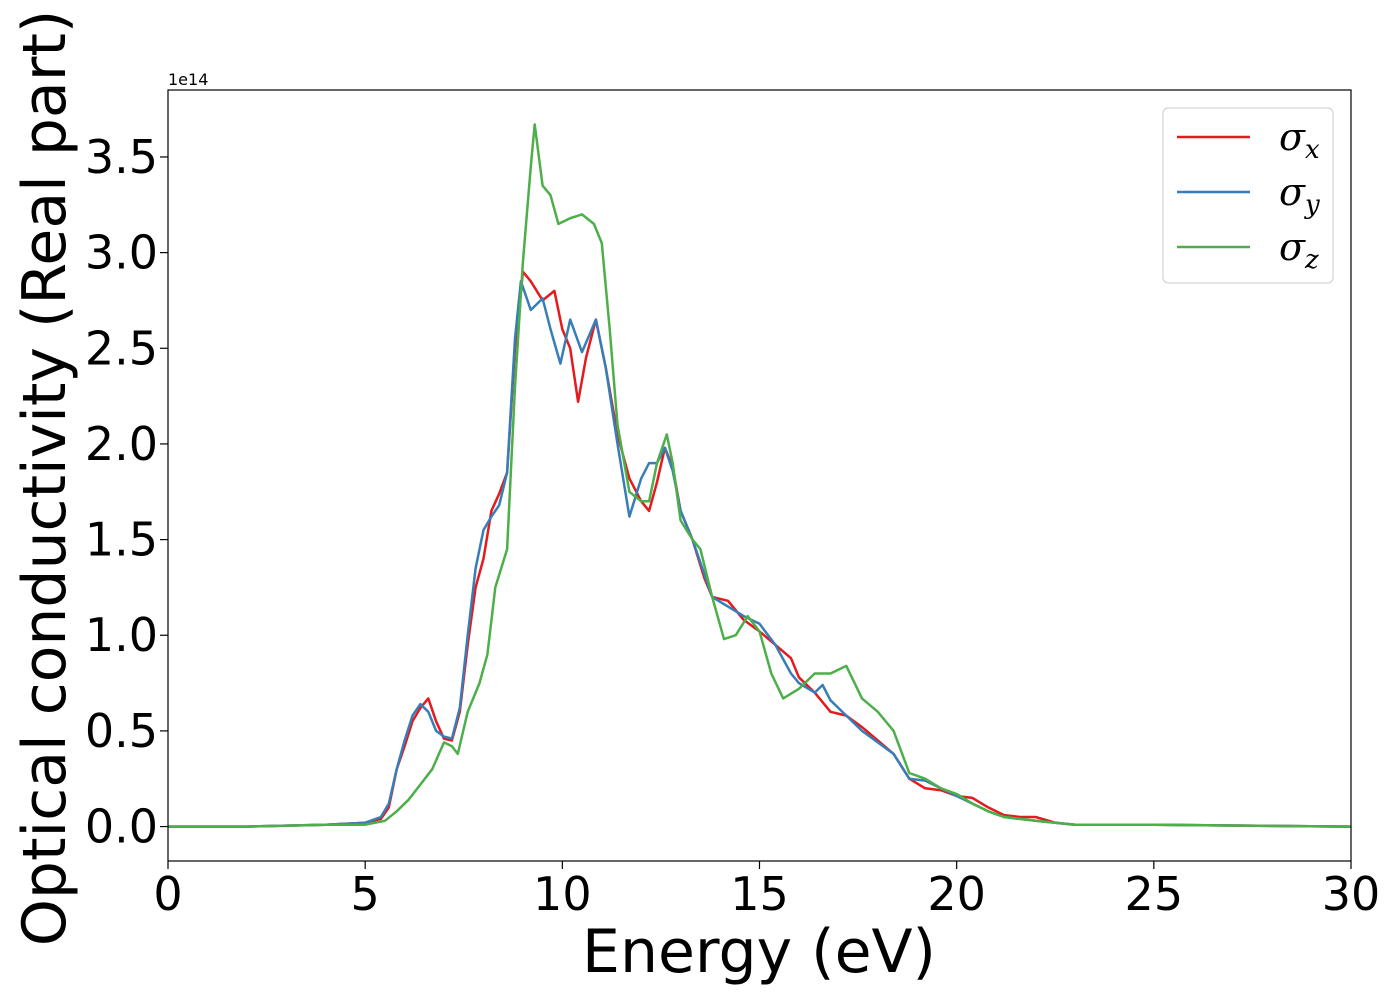 The height and width of the screenshot is (1000, 1400). Describe the element at coordinates (126, 492) in the screenshot. I see `y-axis: 0.0 0.5 1.0 1.5 2.0 2.5 3.0 3.5` at that location.